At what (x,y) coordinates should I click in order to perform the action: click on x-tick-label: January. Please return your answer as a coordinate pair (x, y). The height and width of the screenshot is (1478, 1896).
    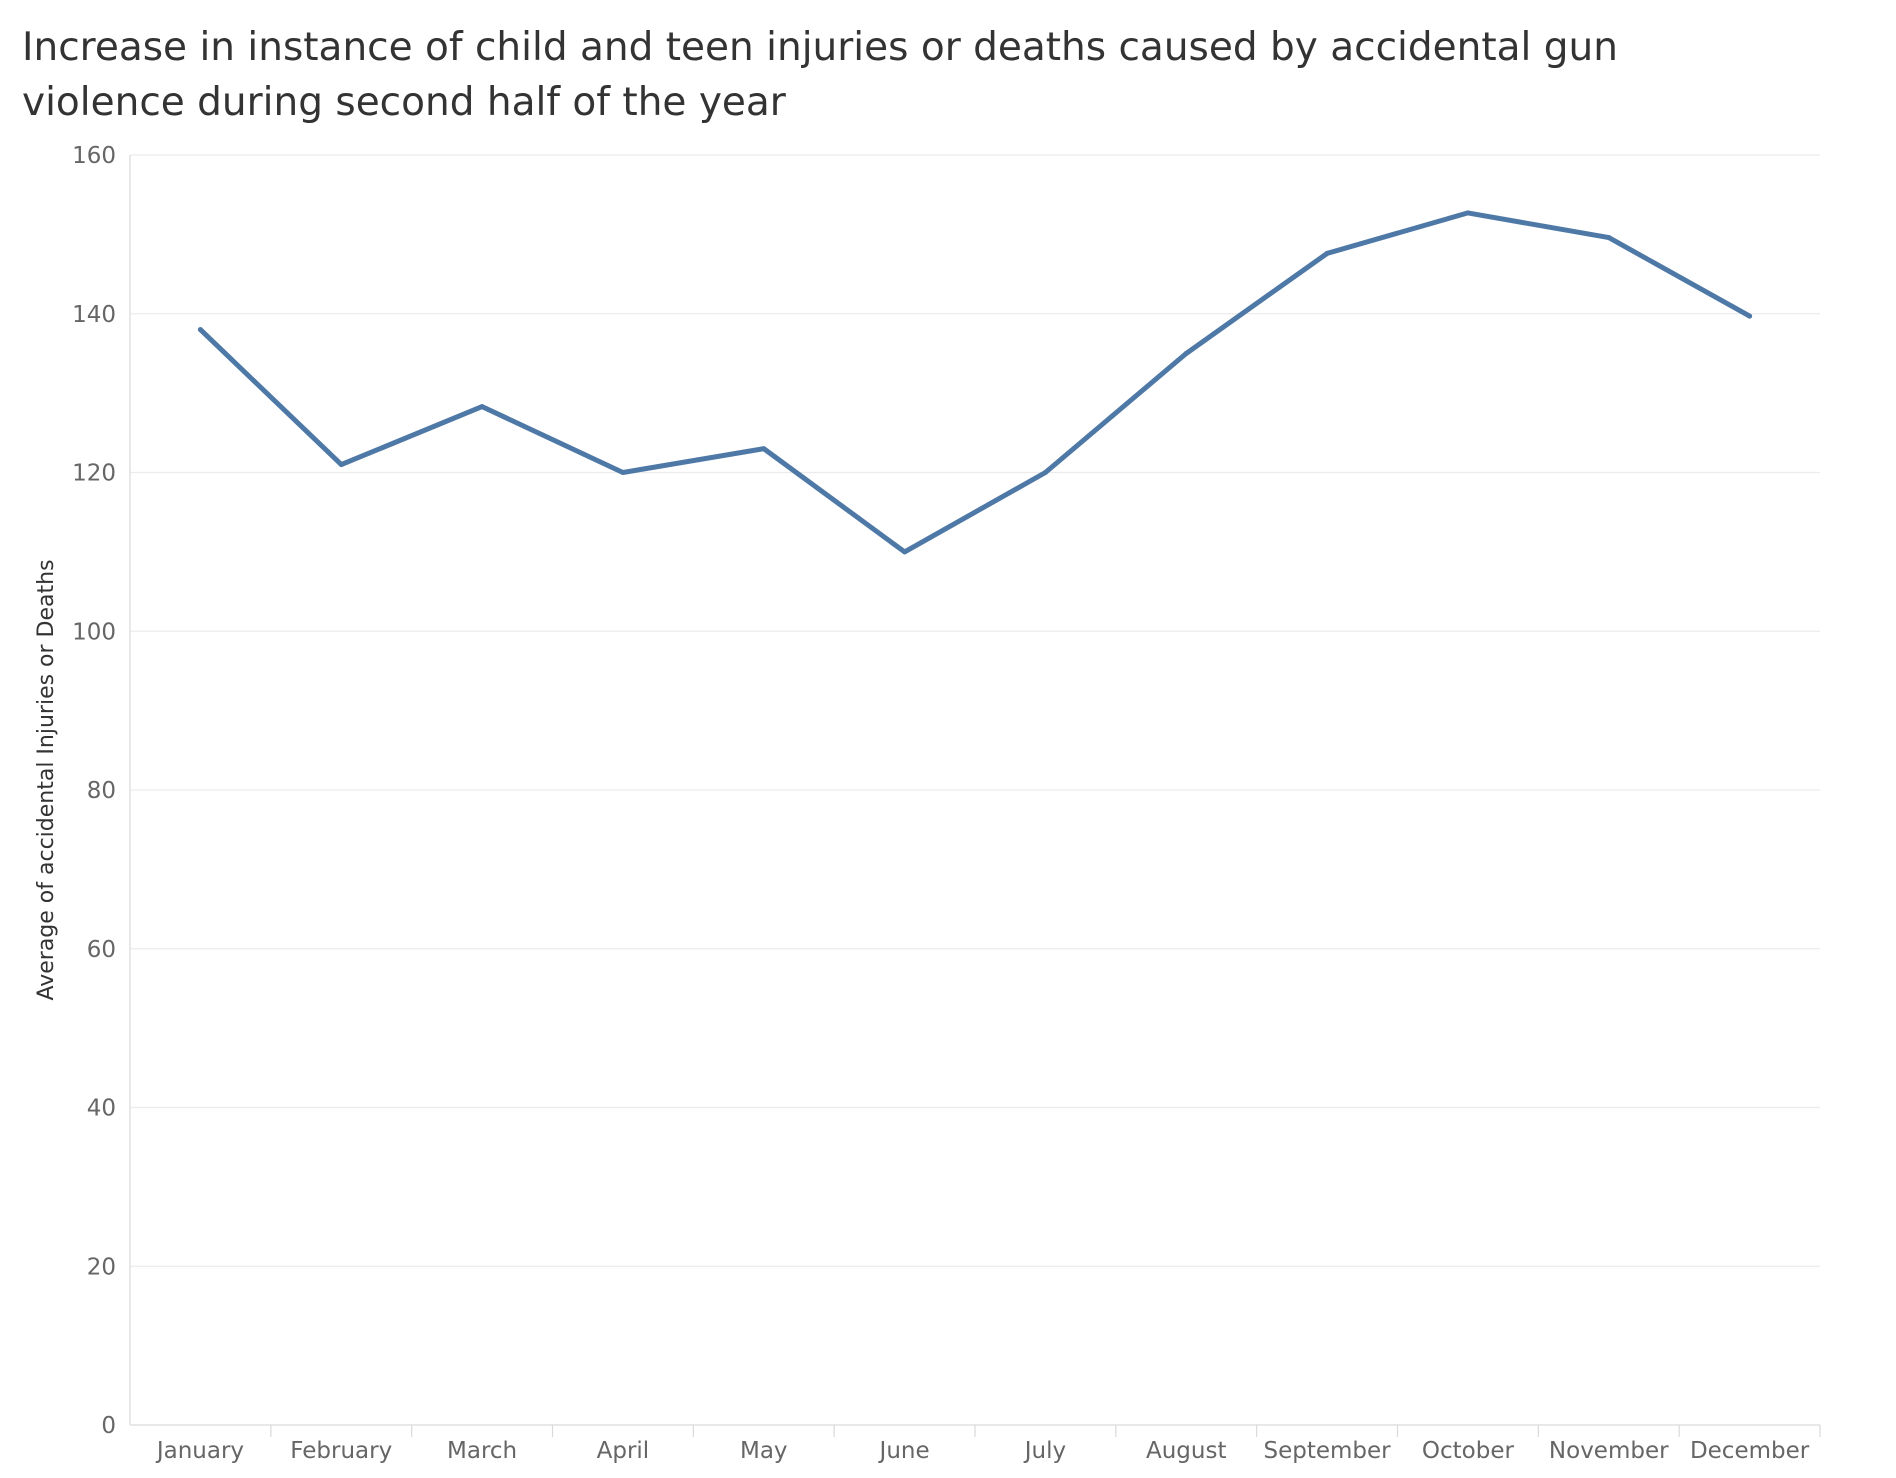
    Looking at the image, I should click on (199, 1451).